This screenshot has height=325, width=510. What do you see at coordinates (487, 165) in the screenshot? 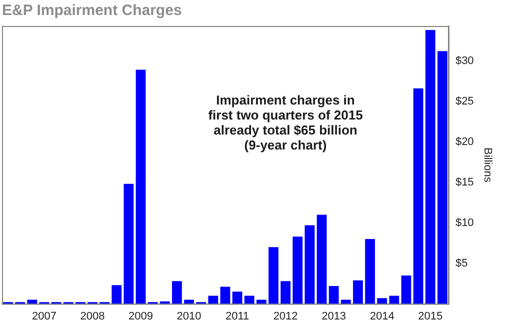
I see `y-axis-title: Billions` at bounding box center [487, 165].